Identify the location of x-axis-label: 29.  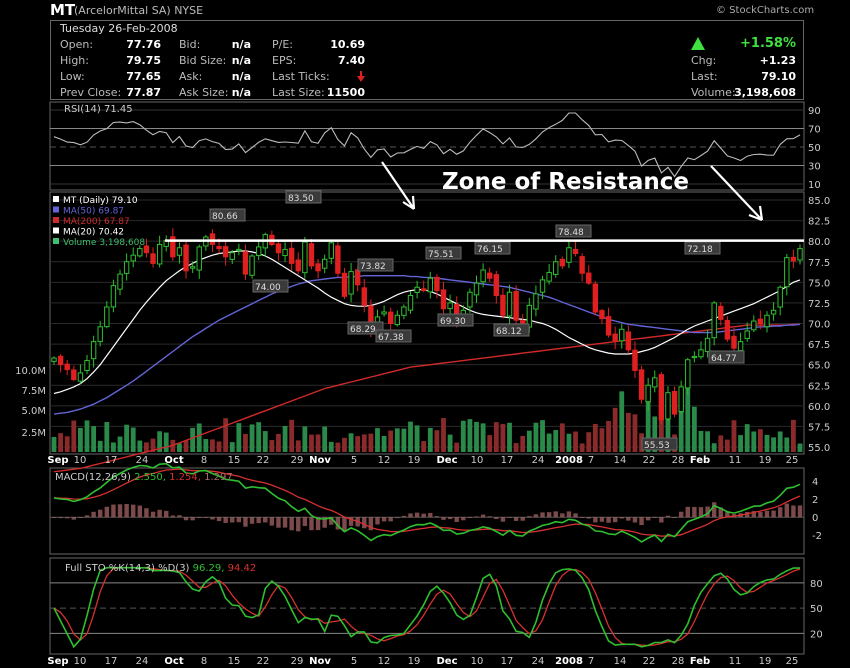
(297, 661).